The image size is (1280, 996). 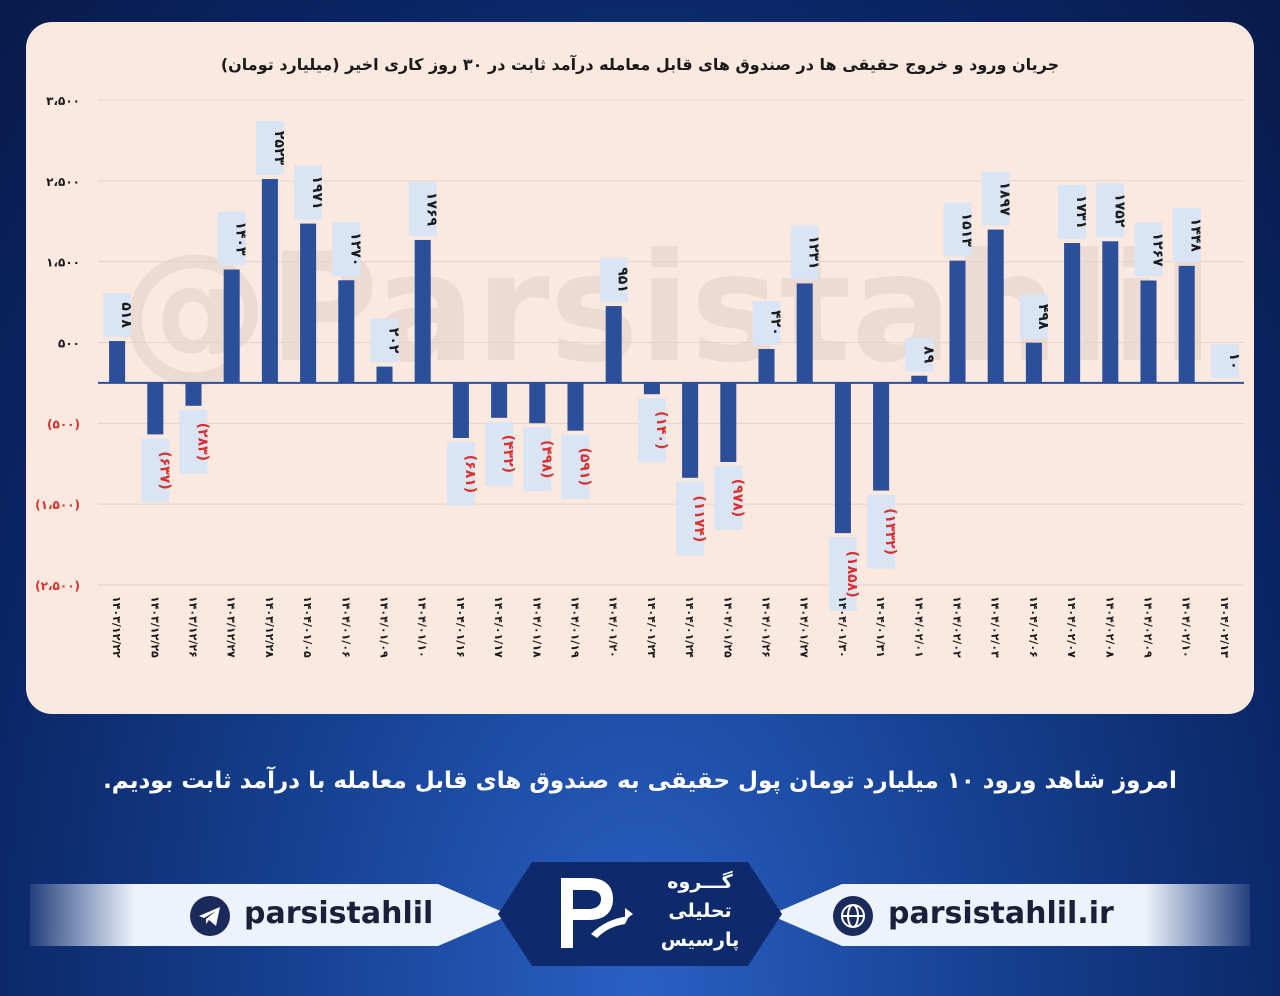 I want to click on x-tick-label: ۱۴۰۳/۱۲/۲۸, so click(x=269, y=627).